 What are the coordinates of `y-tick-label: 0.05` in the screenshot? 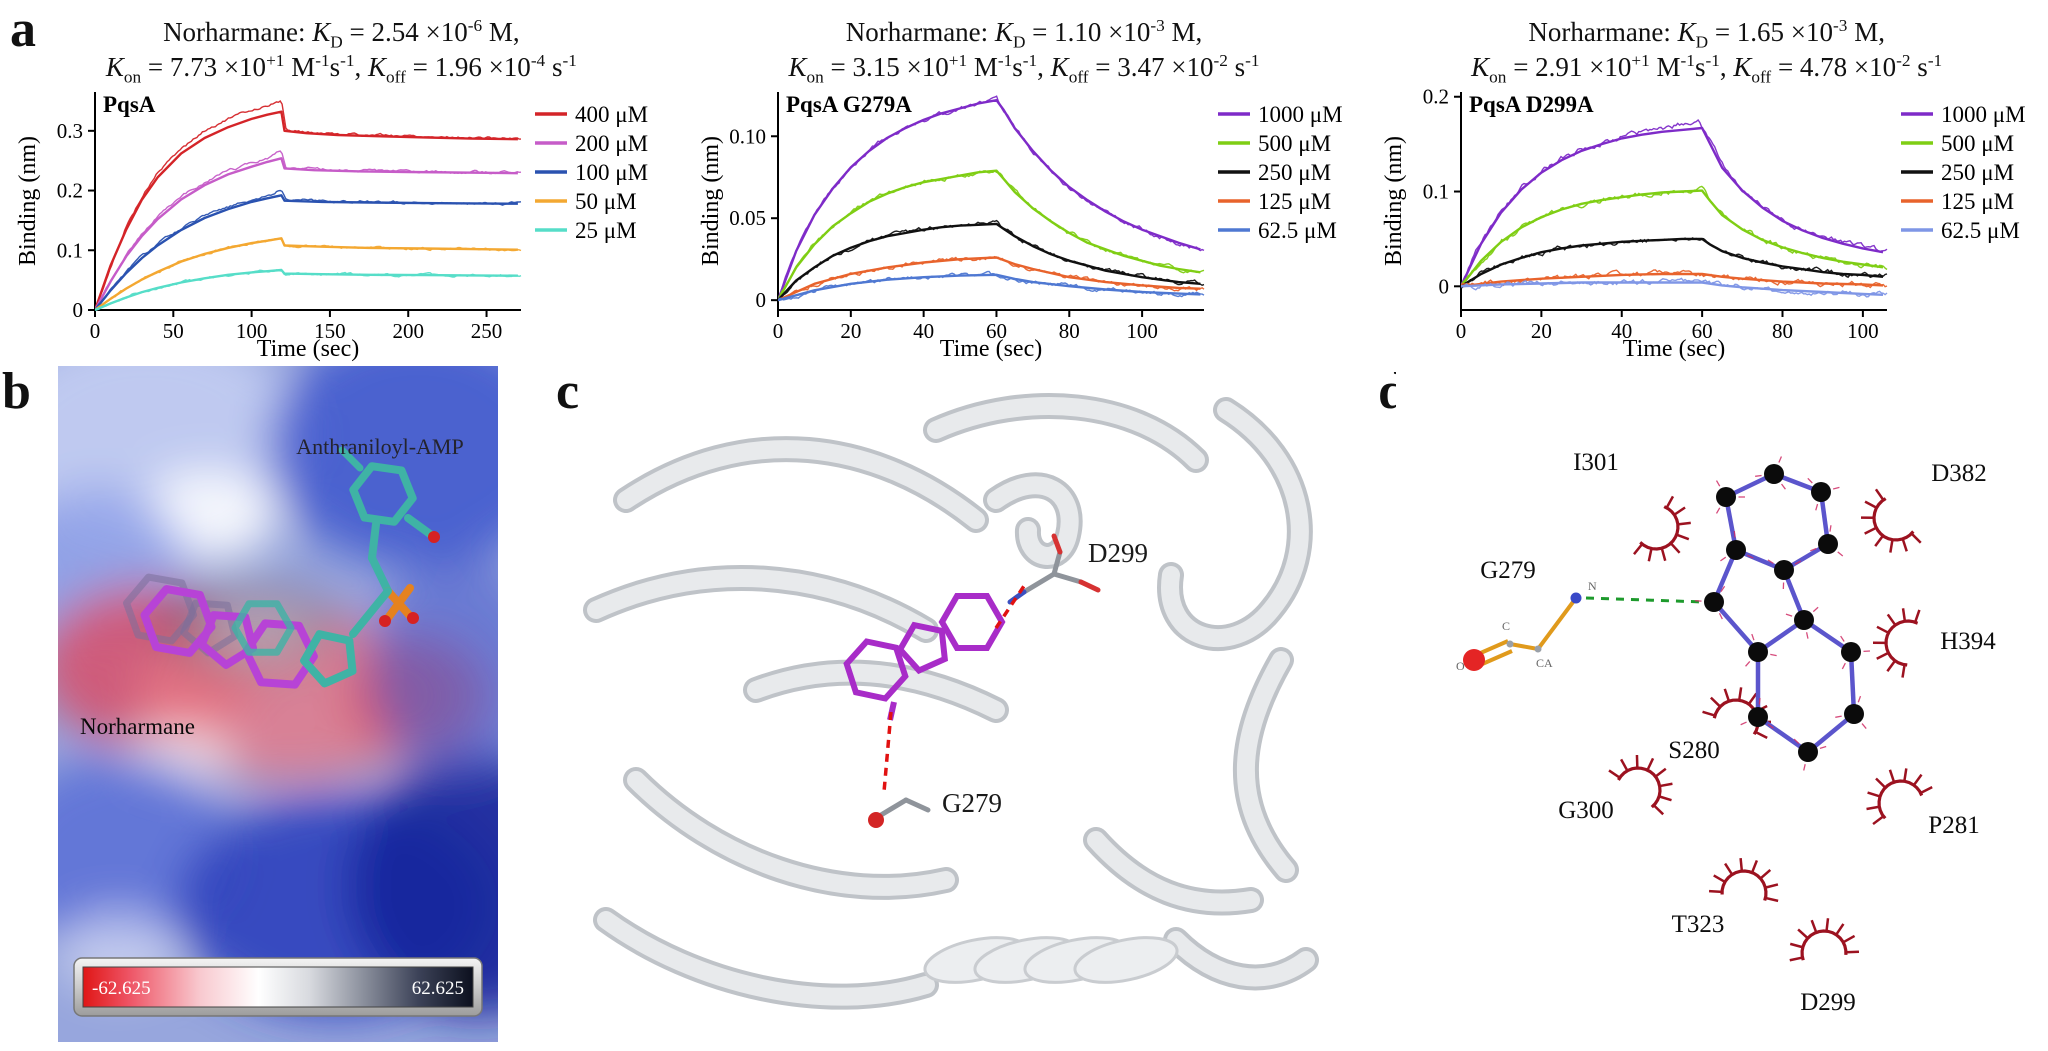 It's located at (747, 218).